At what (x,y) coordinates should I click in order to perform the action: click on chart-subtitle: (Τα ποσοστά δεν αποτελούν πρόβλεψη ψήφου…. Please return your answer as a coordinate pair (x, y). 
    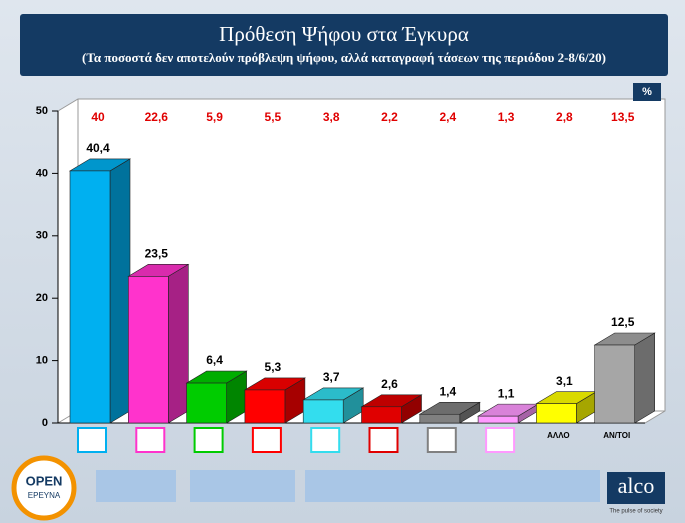
    Looking at the image, I should click on (344, 57).